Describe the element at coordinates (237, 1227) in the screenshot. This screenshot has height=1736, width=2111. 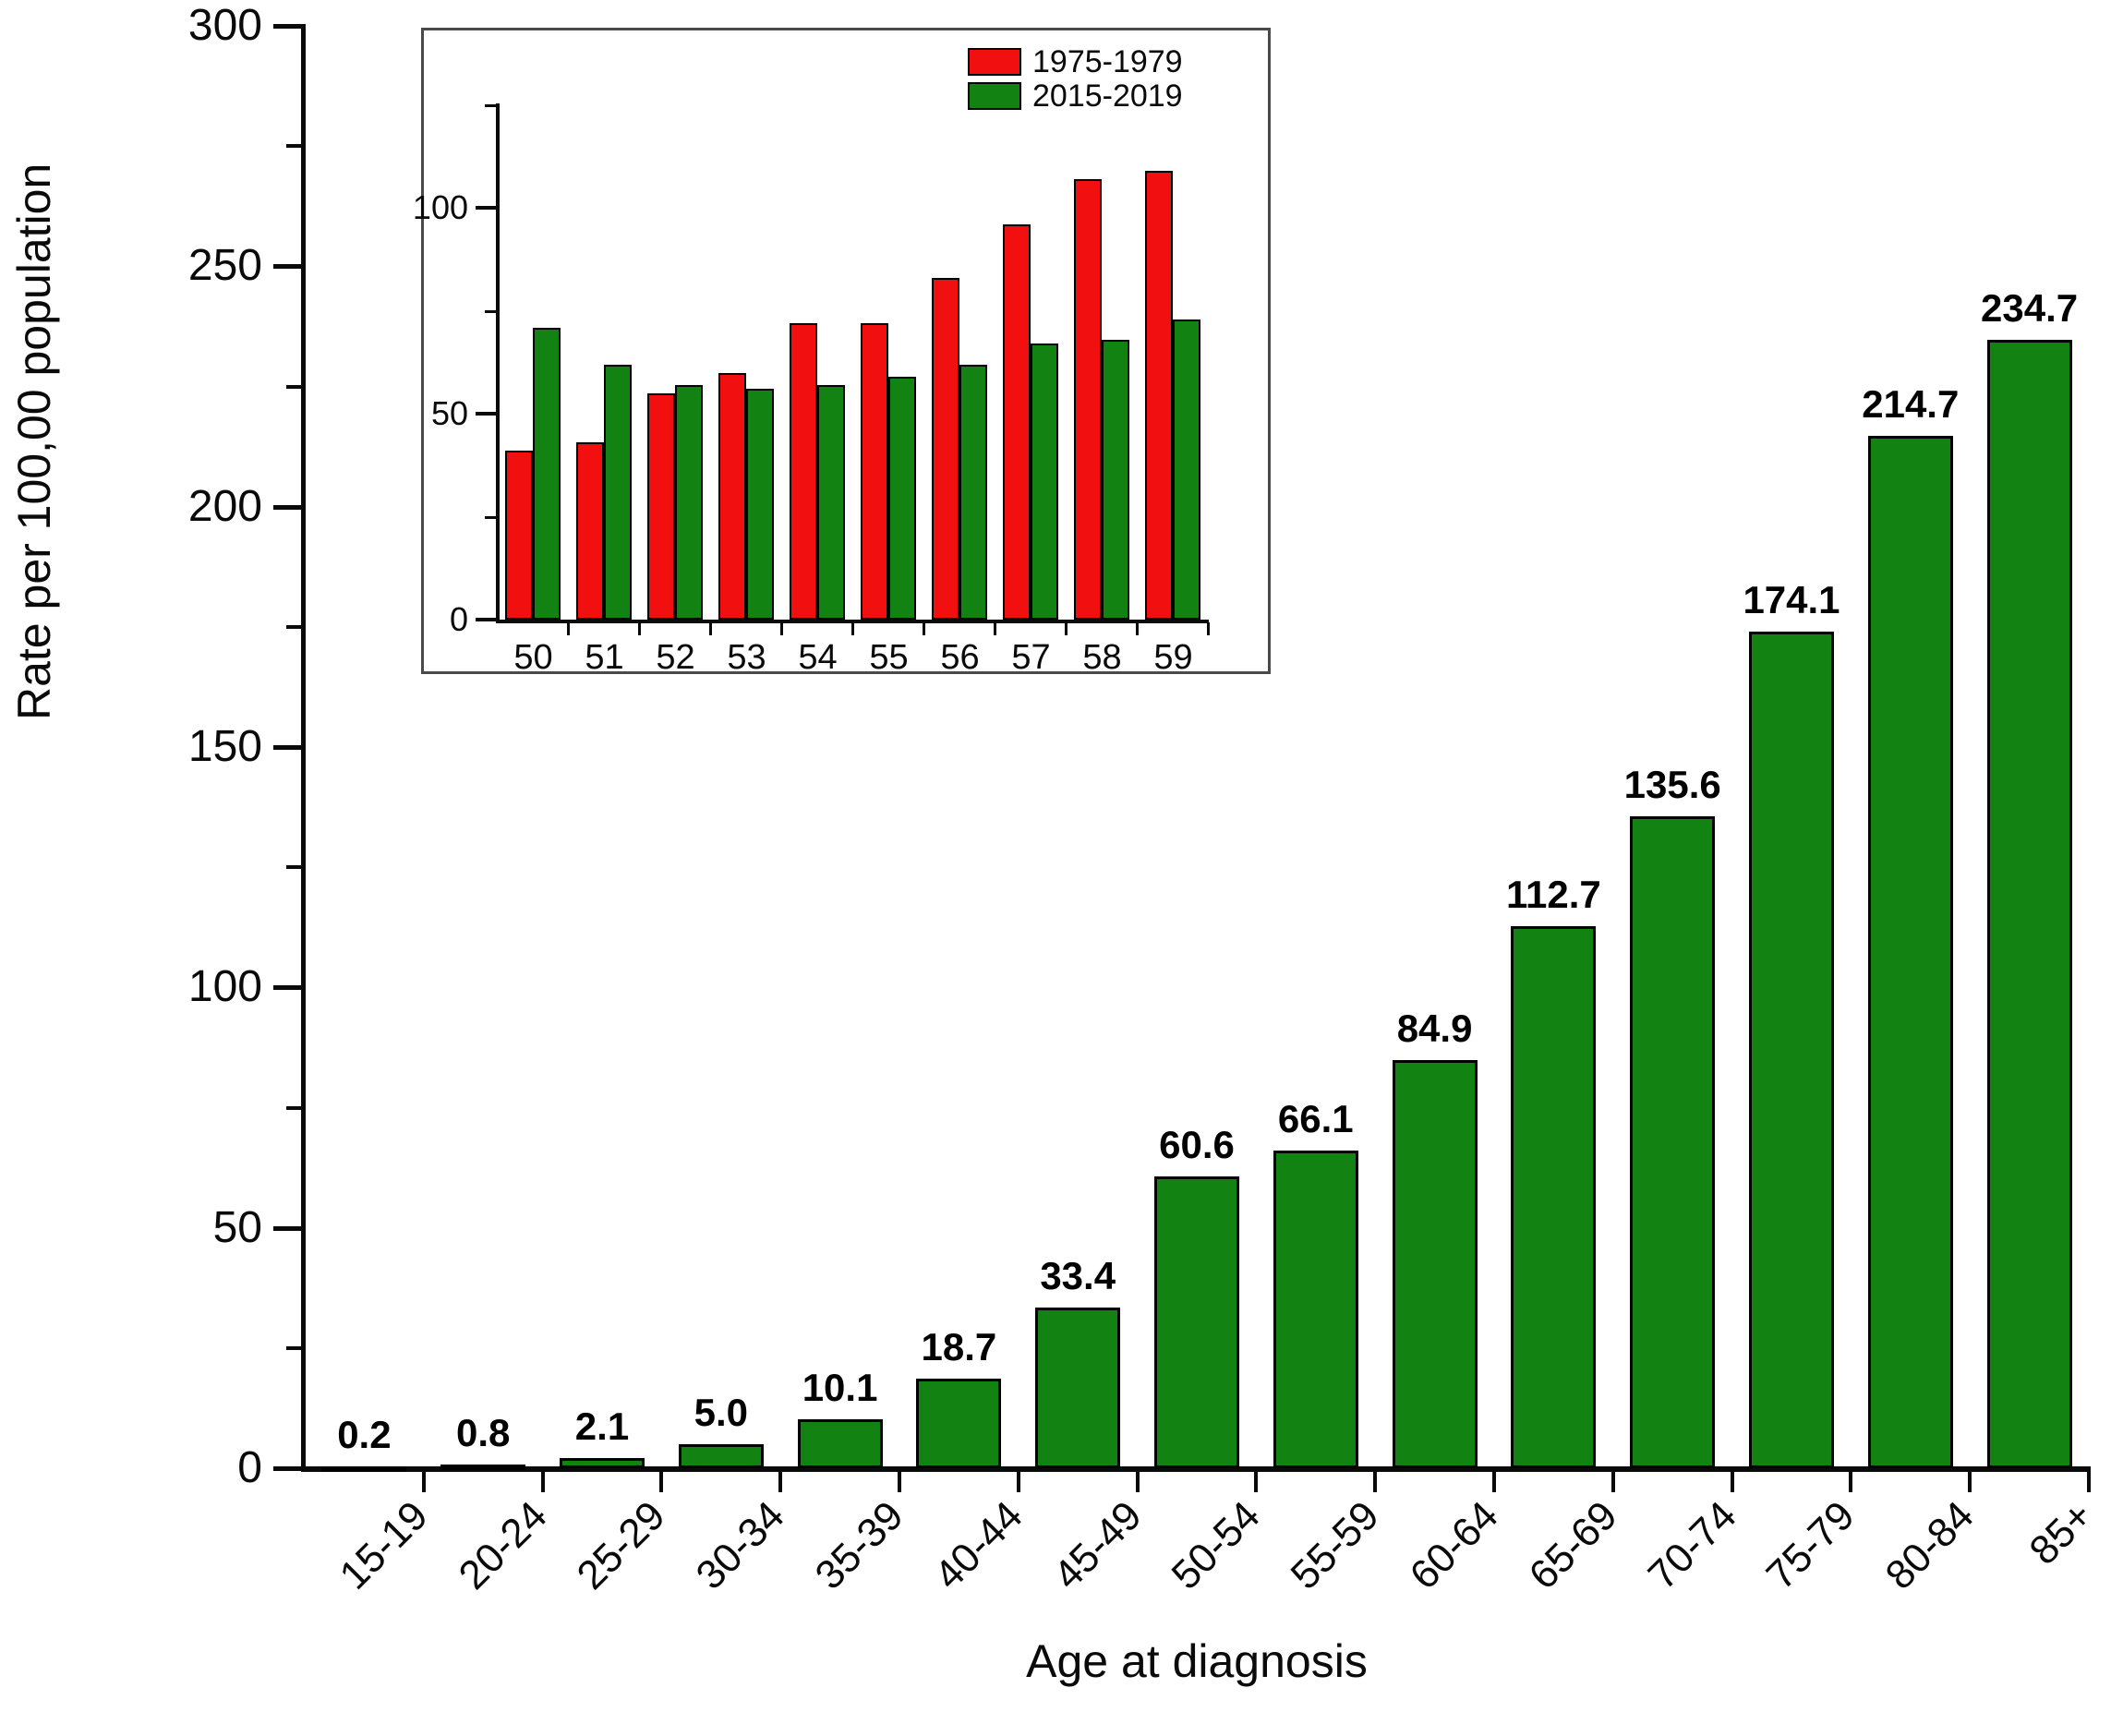
I see `main-y-tick-label: 50` at that location.